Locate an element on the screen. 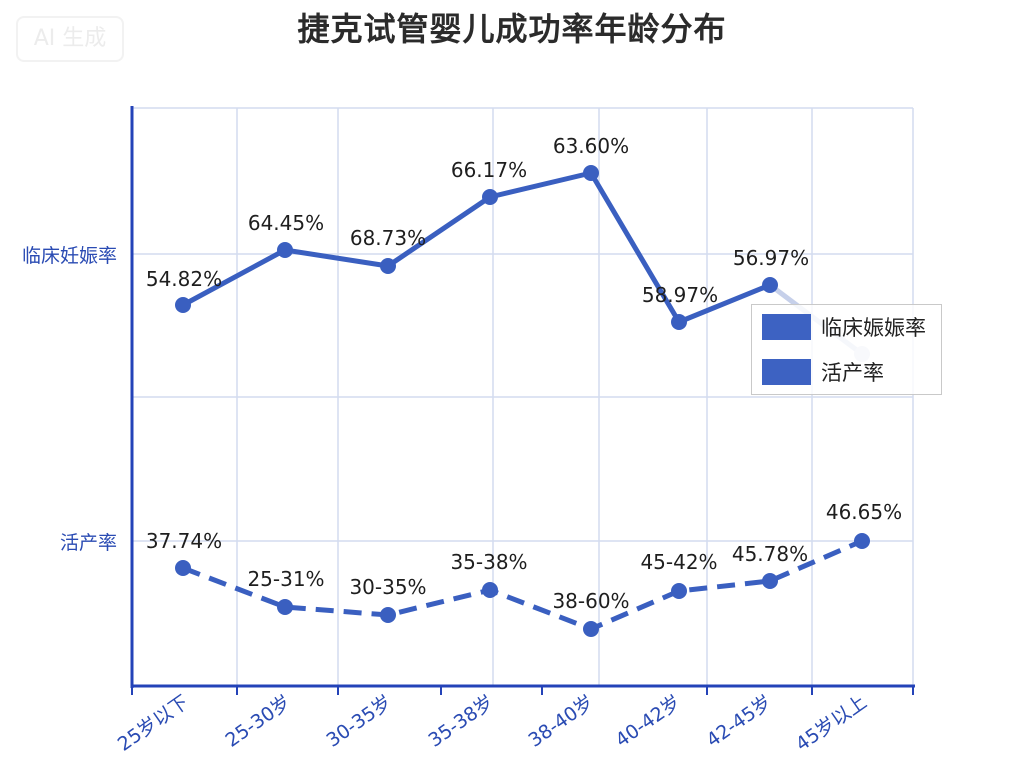 The image size is (1024, 768). data-label: 35-38% is located at coordinates (488, 562).